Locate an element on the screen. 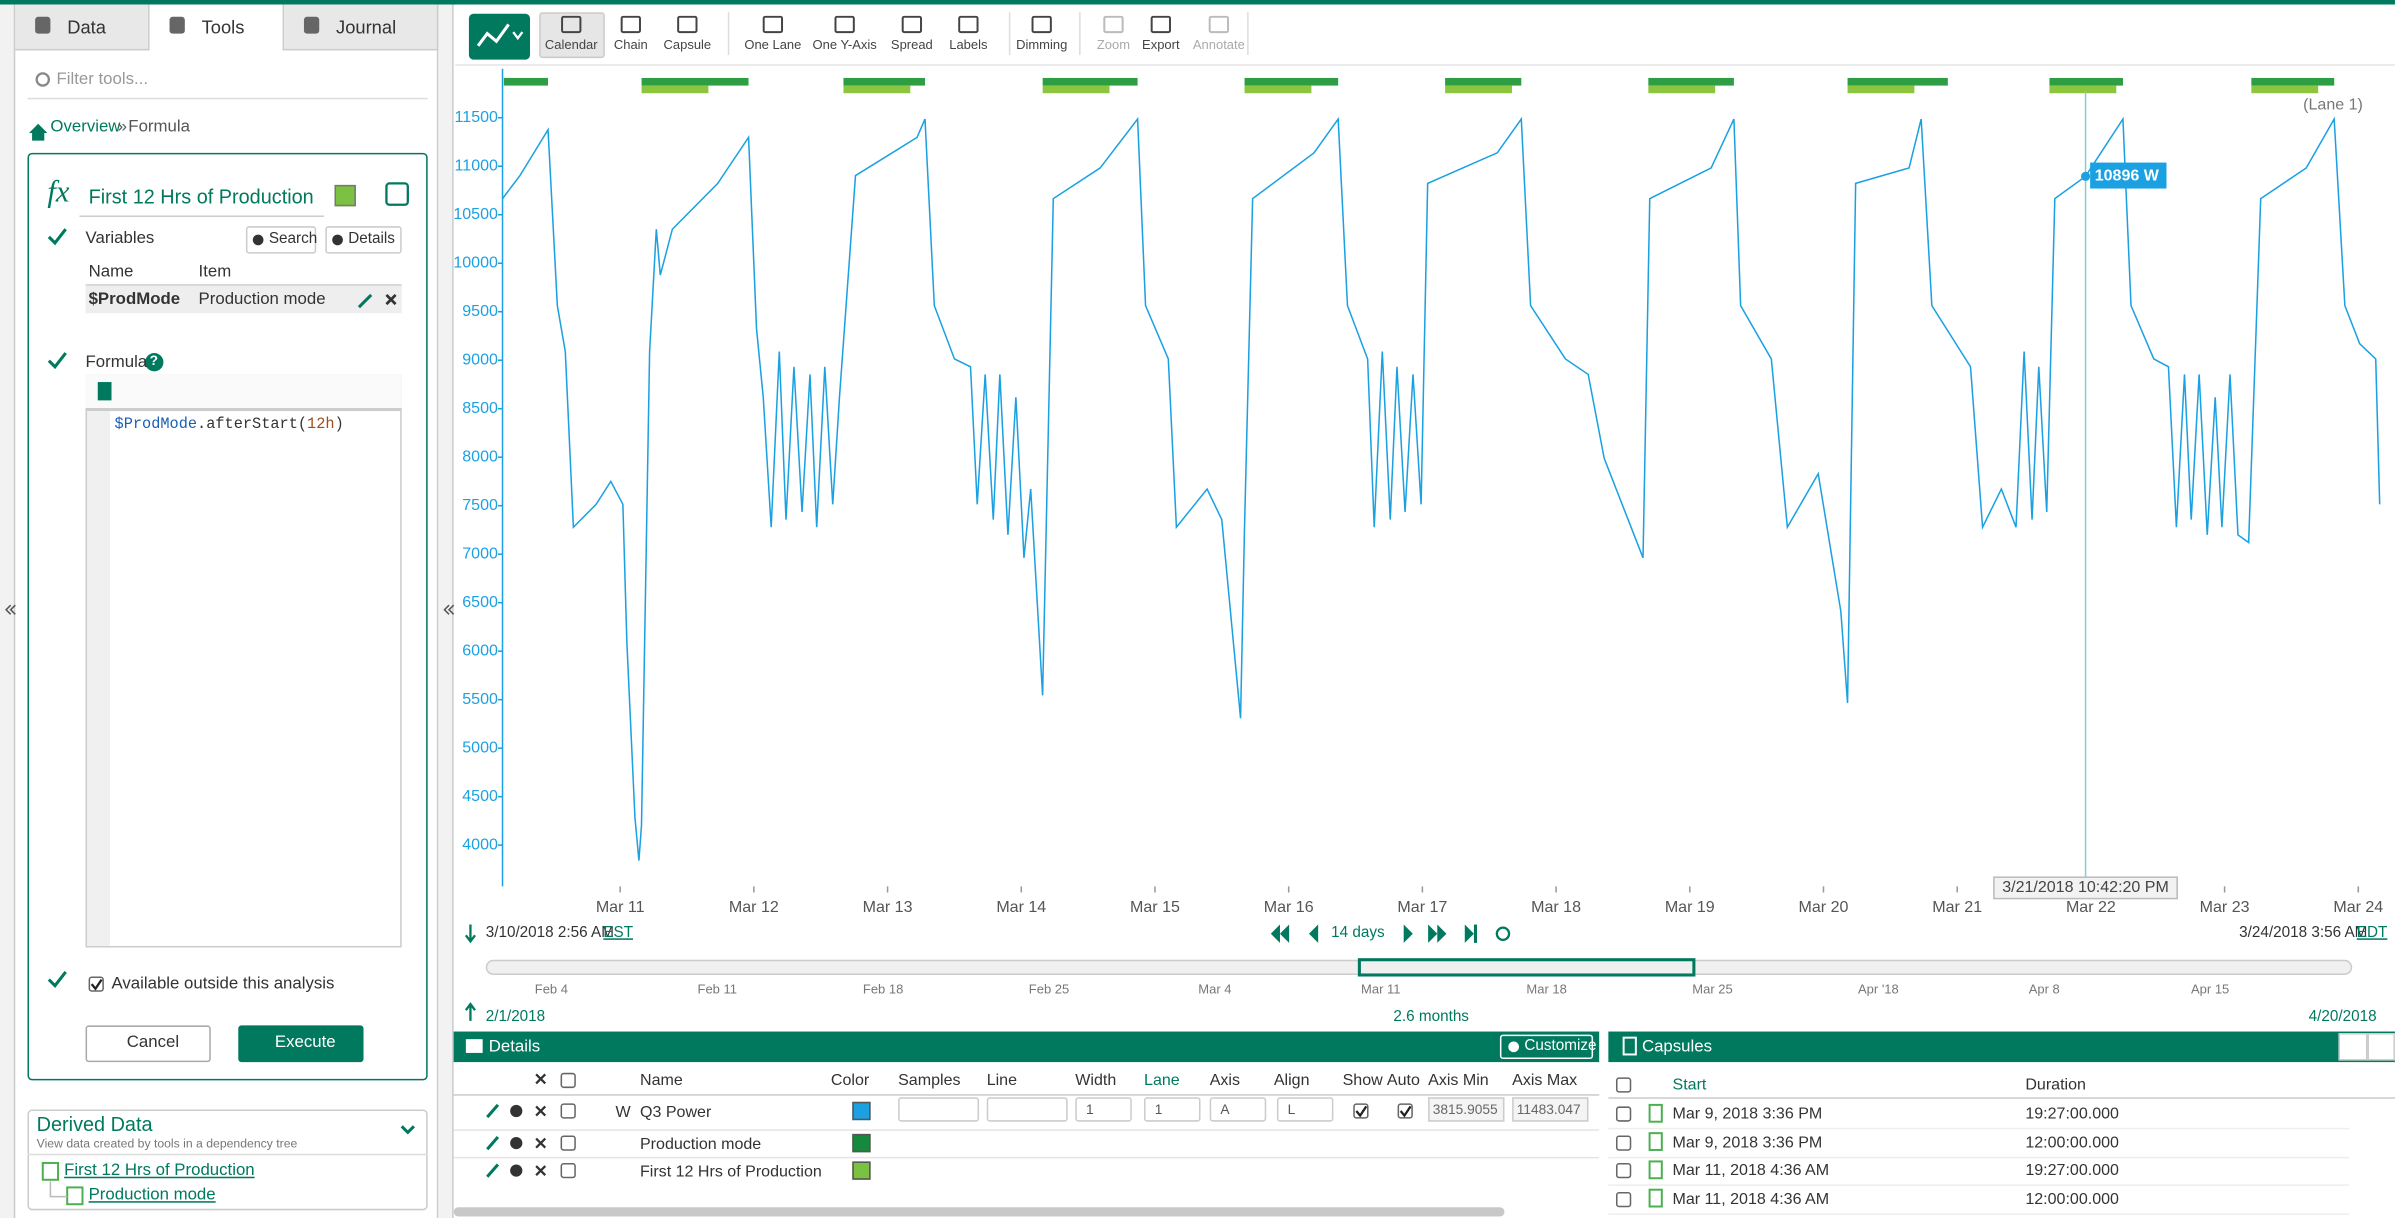 The height and width of the screenshot is (1218, 2395). y-tick-label: 7000 is located at coordinates (480, 553).